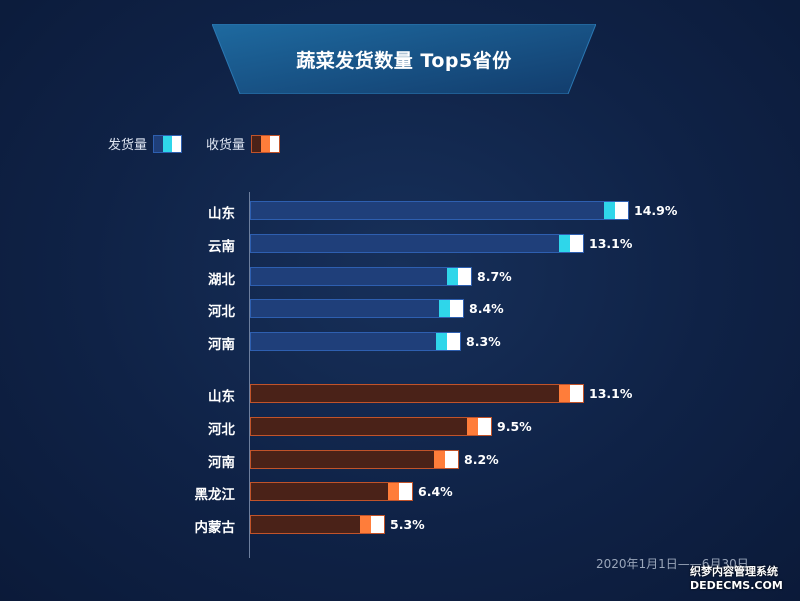 The image size is (800, 601). Describe the element at coordinates (266, 143) in the screenshot. I see `legend-swatch-recv` at that location.